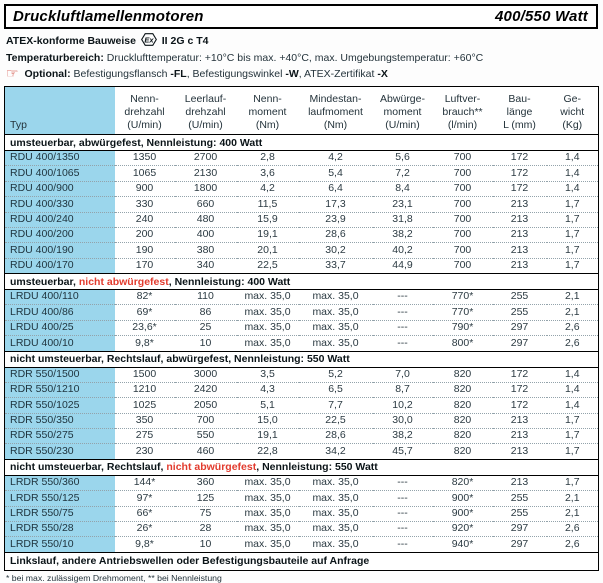 Image resolution: width=603 pixels, height=583 pixels. Describe the element at coordinates (572, 110) in the screenshot. I see `column-header-gewicht: Ge- wicht (Kg)` at that location.